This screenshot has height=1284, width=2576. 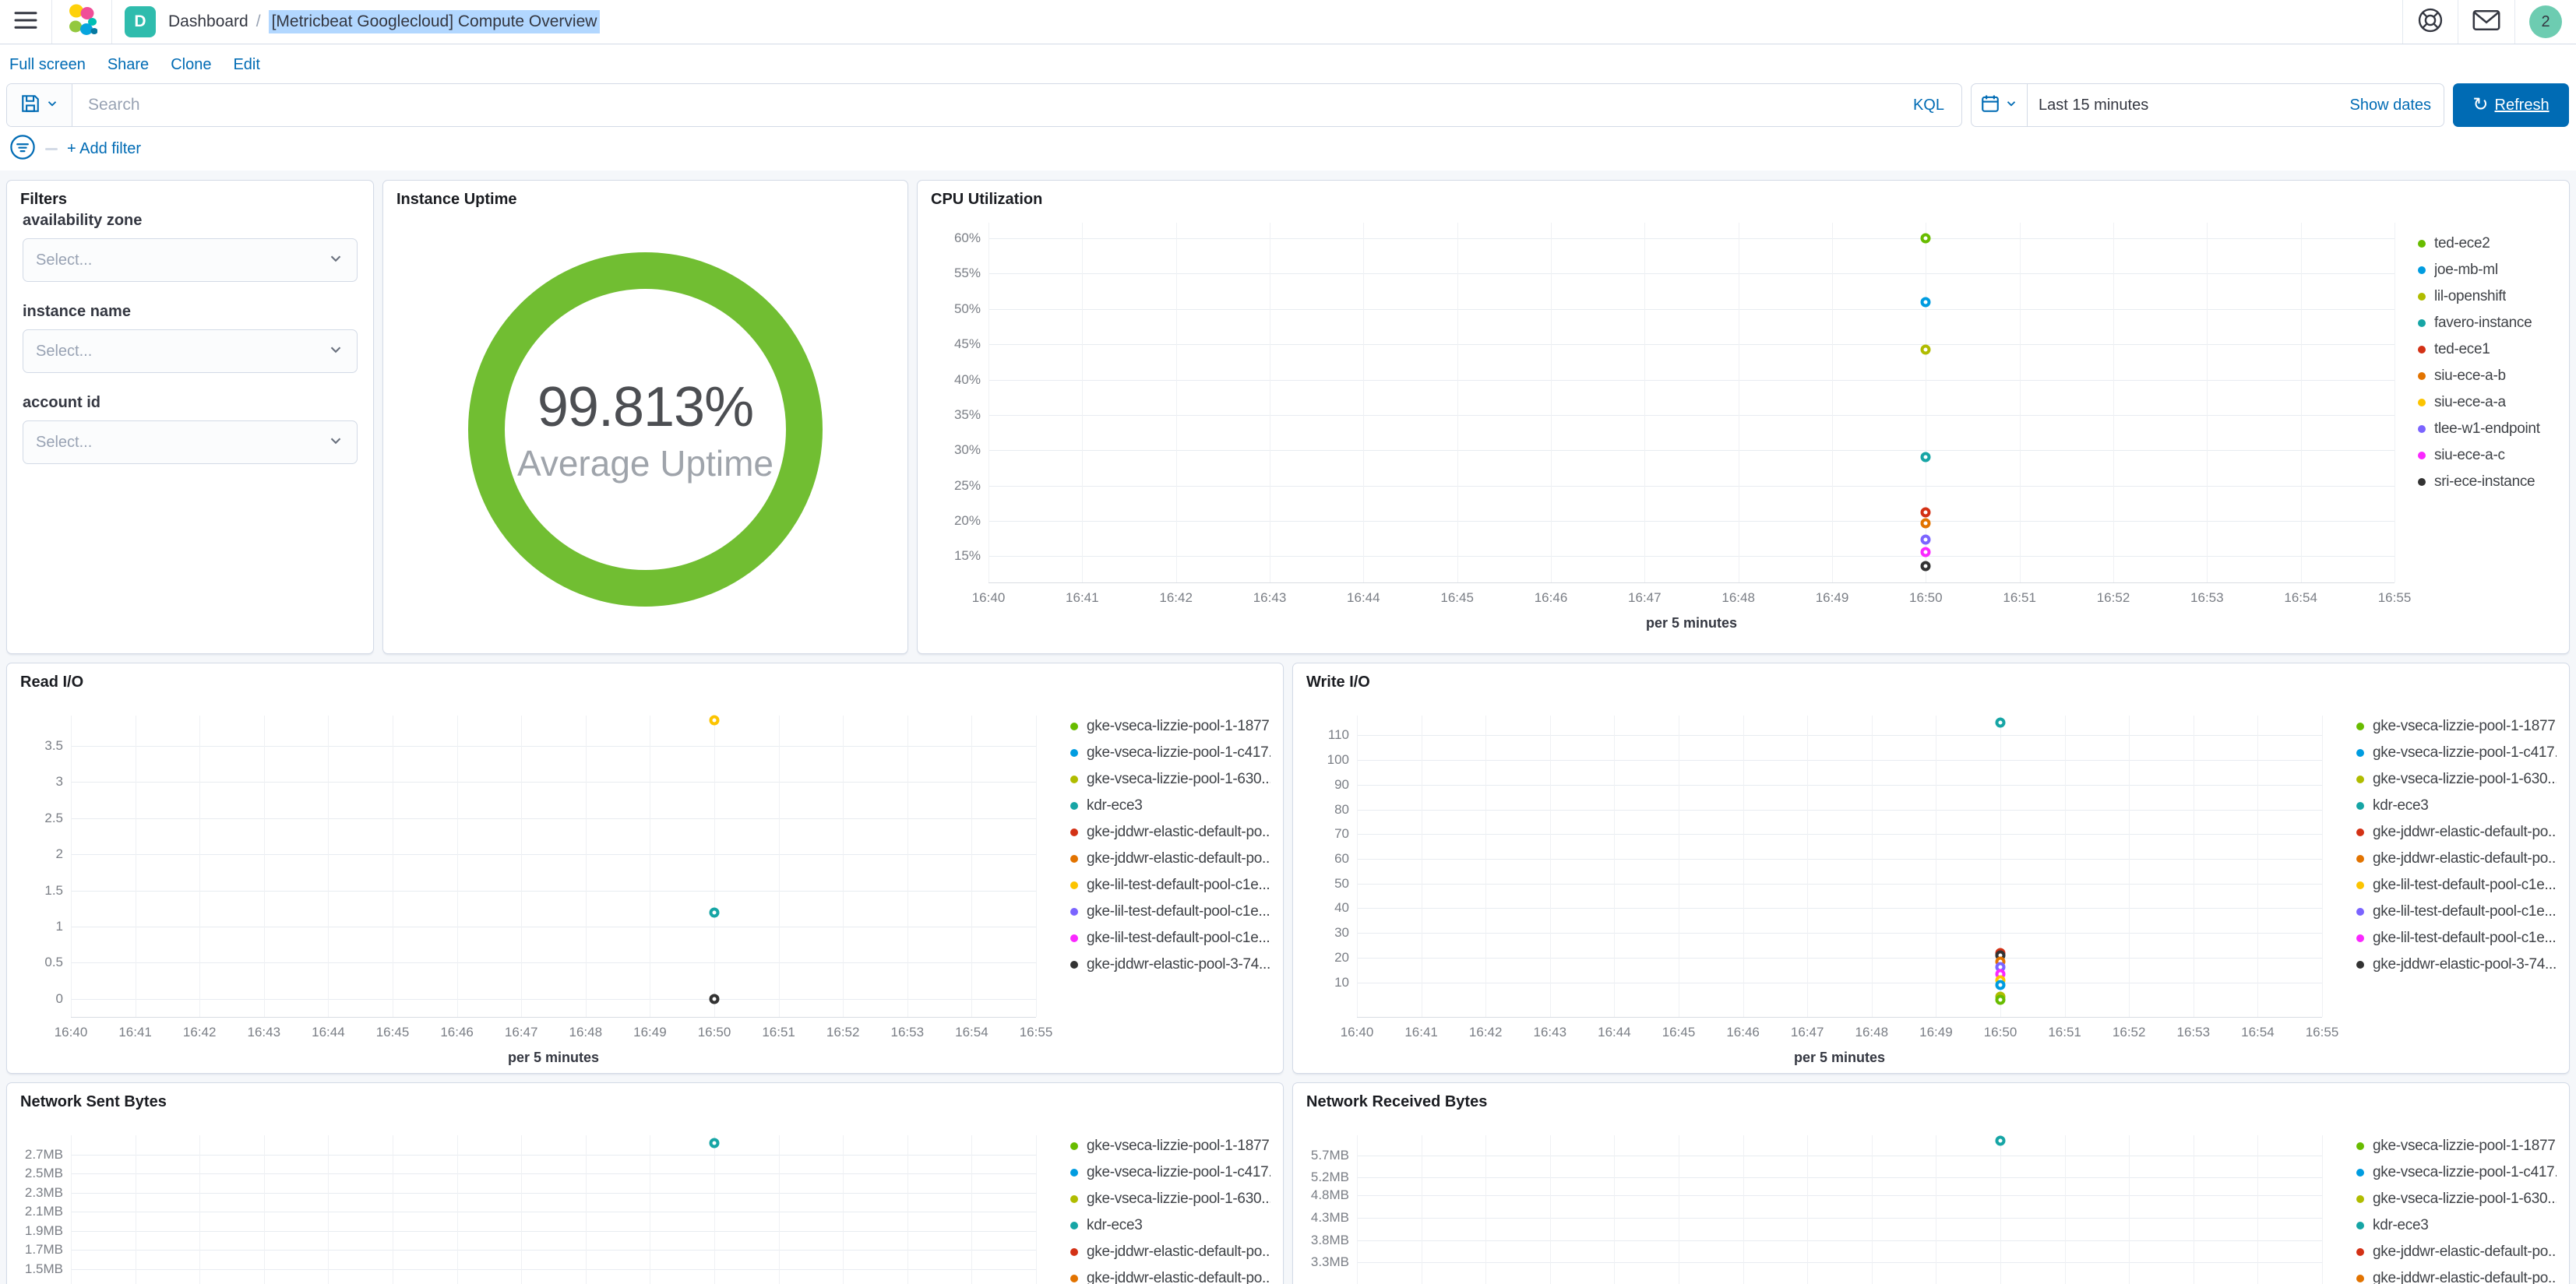 I want to click on edit-button: Edit, so click(x=246, y=64).